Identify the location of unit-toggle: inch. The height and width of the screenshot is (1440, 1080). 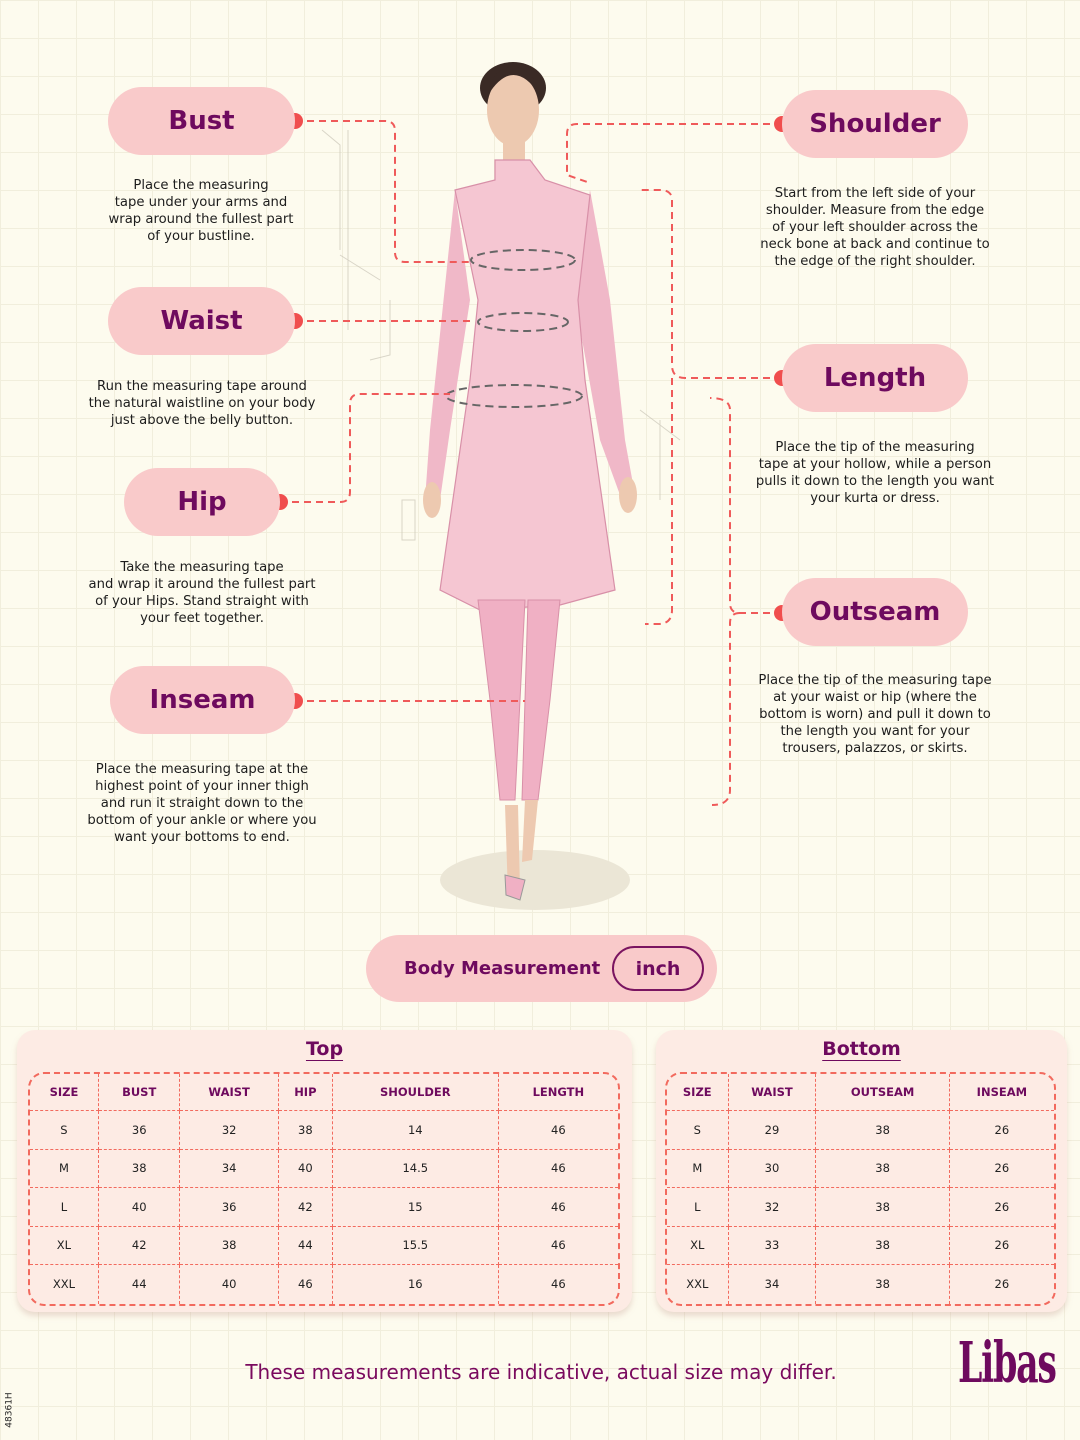
(658, 968).